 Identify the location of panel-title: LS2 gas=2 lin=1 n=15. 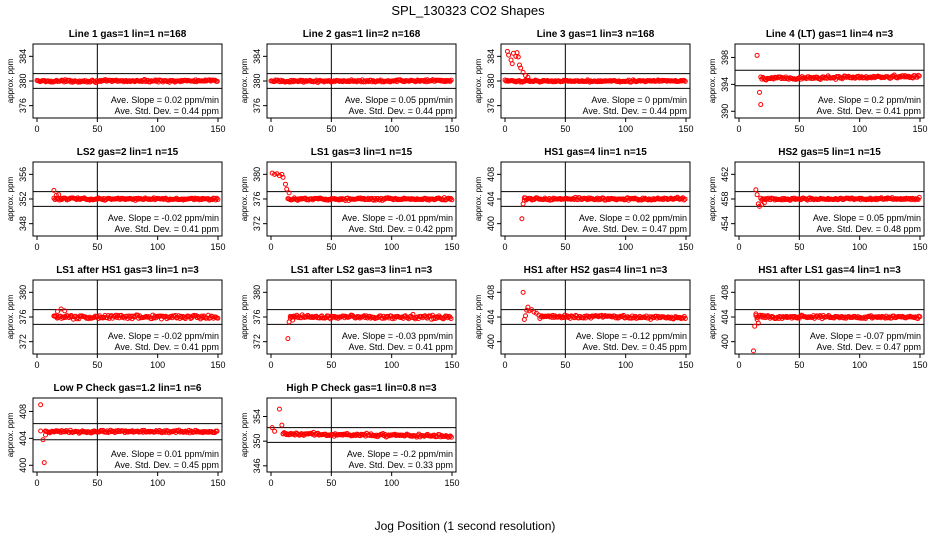
(128, 152).